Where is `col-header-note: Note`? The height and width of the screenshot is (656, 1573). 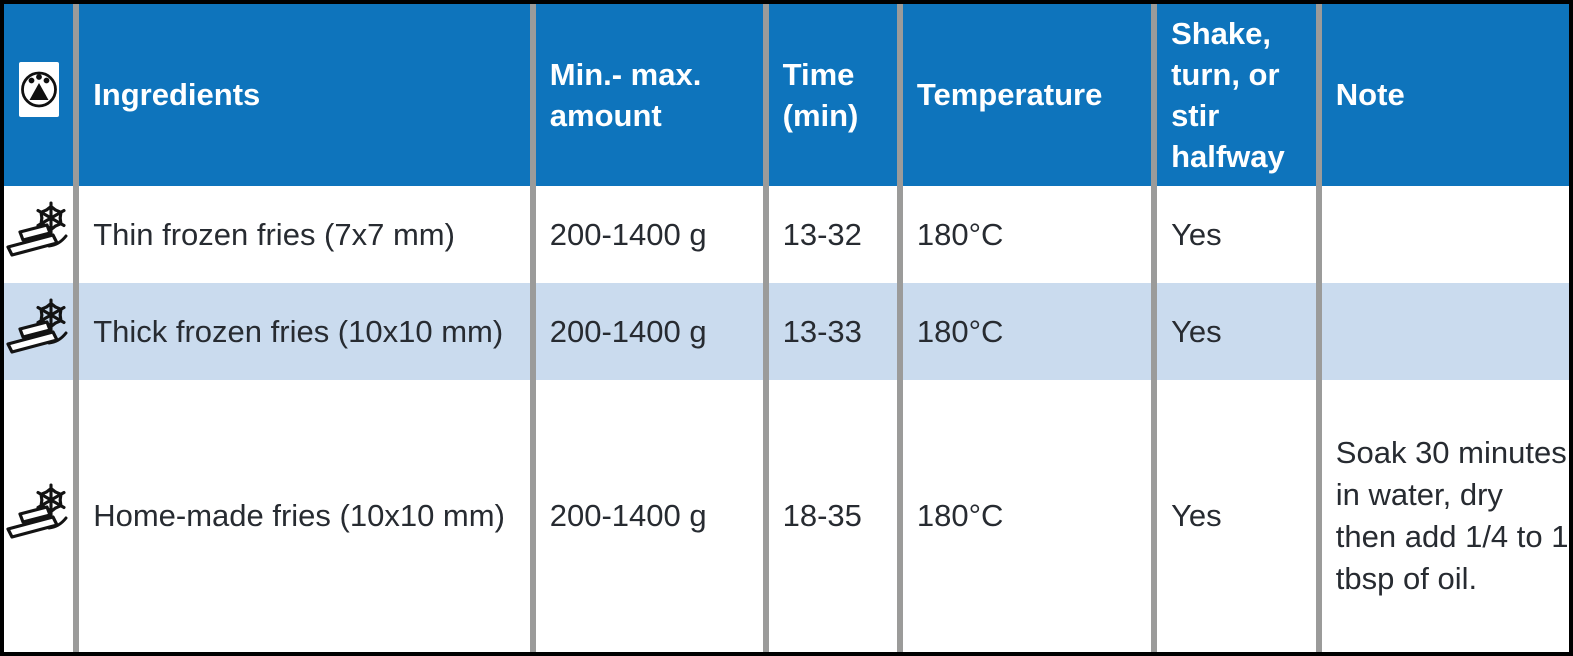
col-header-note: Note is located at coordinates (1443, 95).